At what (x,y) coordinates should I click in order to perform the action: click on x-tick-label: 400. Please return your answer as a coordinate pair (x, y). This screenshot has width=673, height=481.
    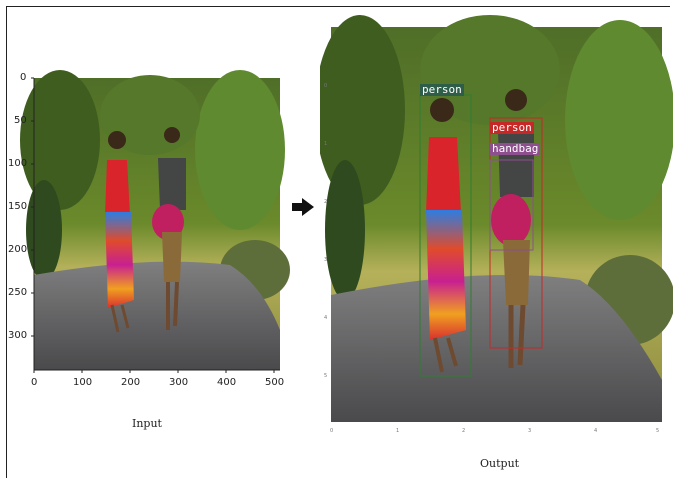
    Looking at the image, I should click on (227, 382).